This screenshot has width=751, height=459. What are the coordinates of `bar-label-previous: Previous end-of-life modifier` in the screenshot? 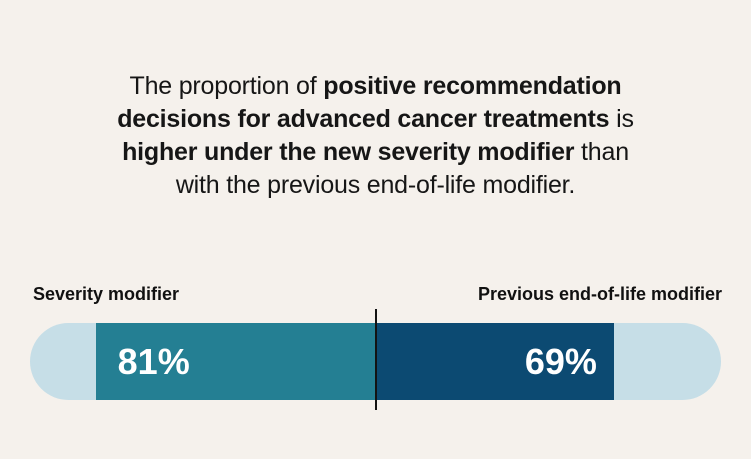 It's located at (599, 294).